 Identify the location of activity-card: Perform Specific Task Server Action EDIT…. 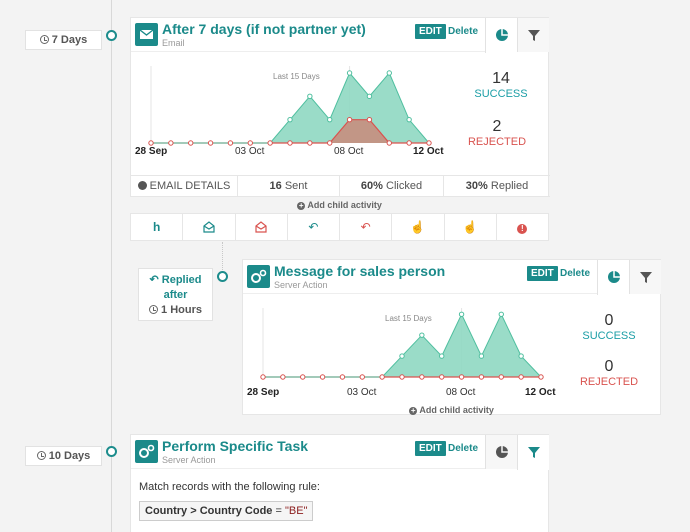
(339, 483).